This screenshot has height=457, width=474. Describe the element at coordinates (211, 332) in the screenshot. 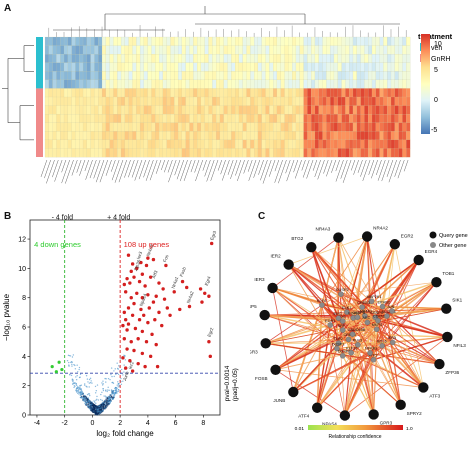

I see `gene-label: Egr2` at that location.